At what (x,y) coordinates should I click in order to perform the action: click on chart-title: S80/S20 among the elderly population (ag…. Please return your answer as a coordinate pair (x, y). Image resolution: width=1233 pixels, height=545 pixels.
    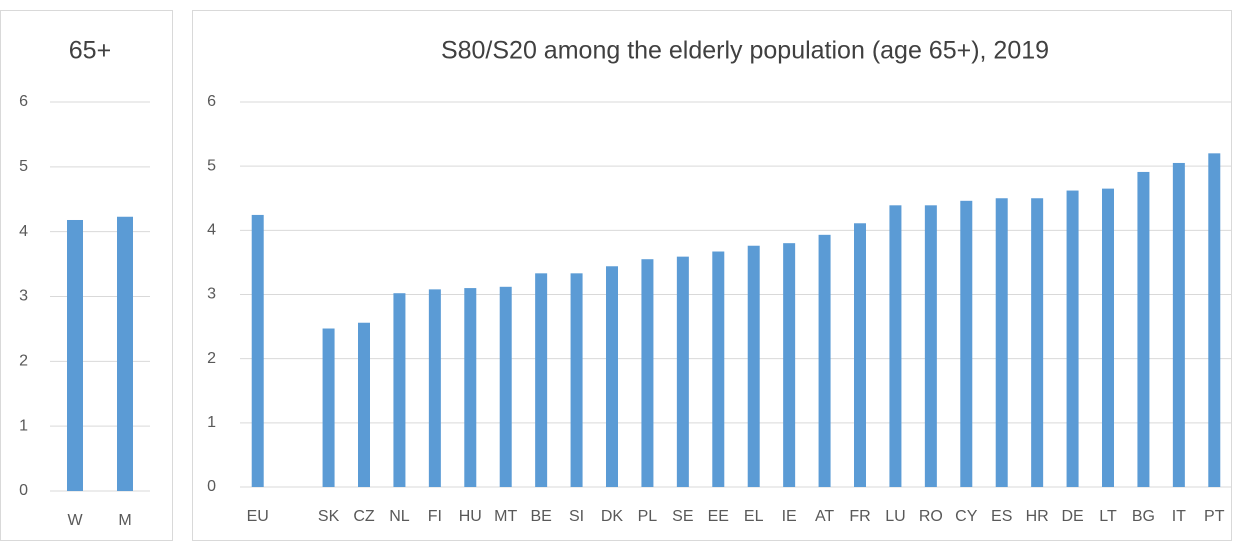
    Looking at the image, I should click on (745, 51).